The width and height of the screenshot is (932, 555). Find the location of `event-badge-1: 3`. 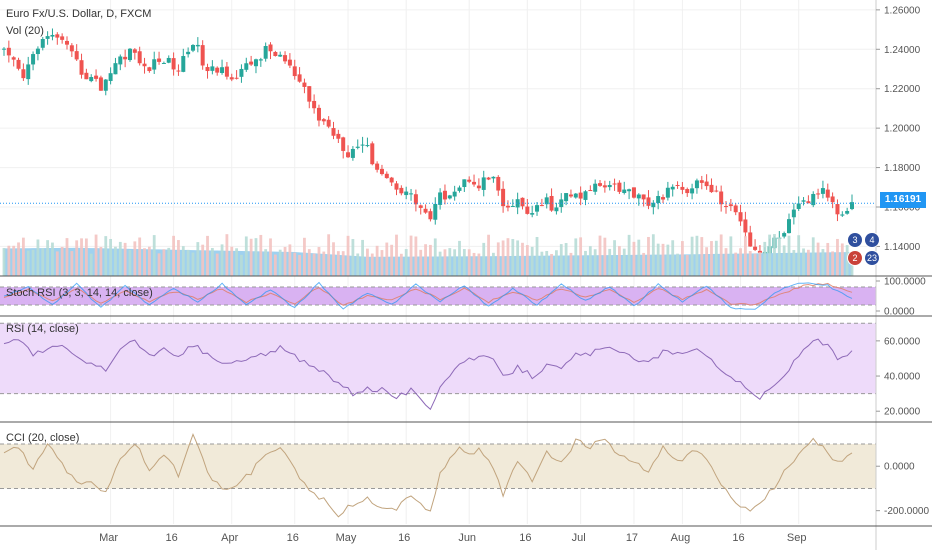

event-badge-1: 3 is located at coordinates (855, 240).